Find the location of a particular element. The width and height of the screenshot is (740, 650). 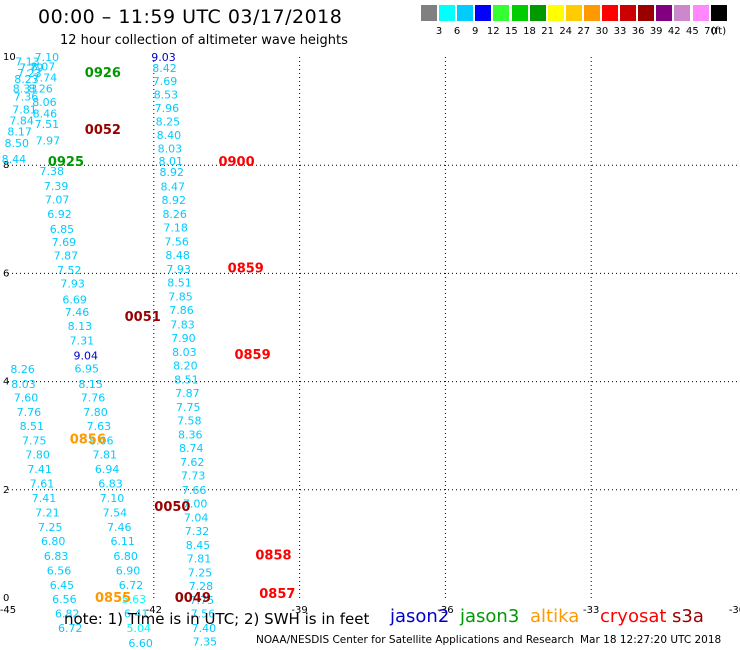

x-tick-label: -45 is located at coordinates (8, 610).